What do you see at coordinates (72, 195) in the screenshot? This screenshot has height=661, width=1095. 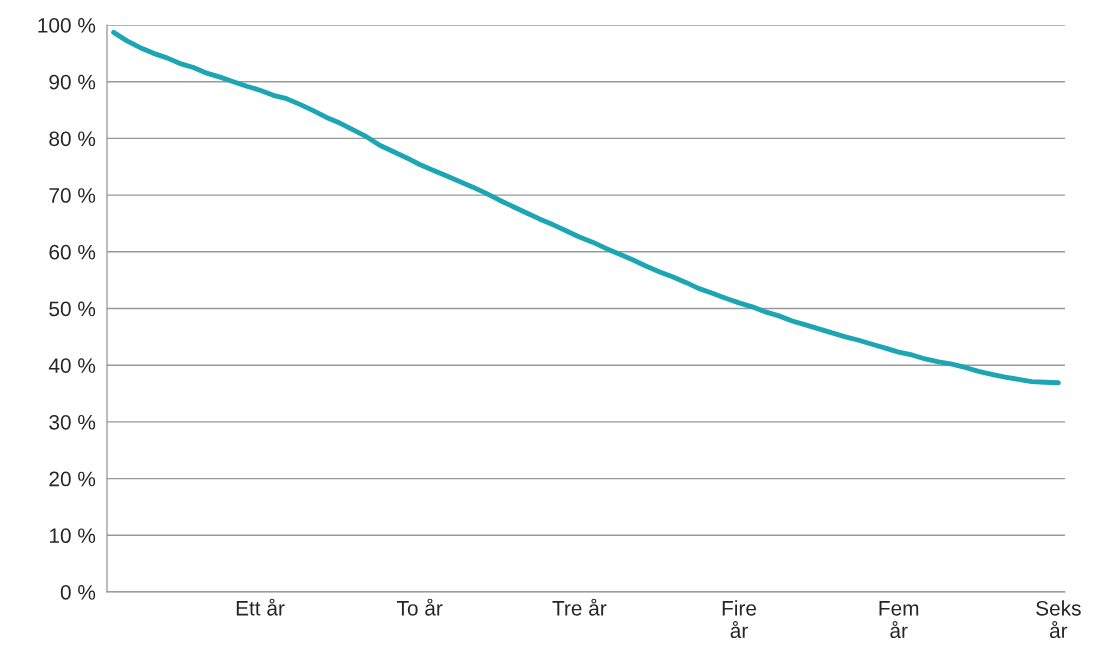 I see `y-tick-label: 70 %` at bounding box center [72, 195].